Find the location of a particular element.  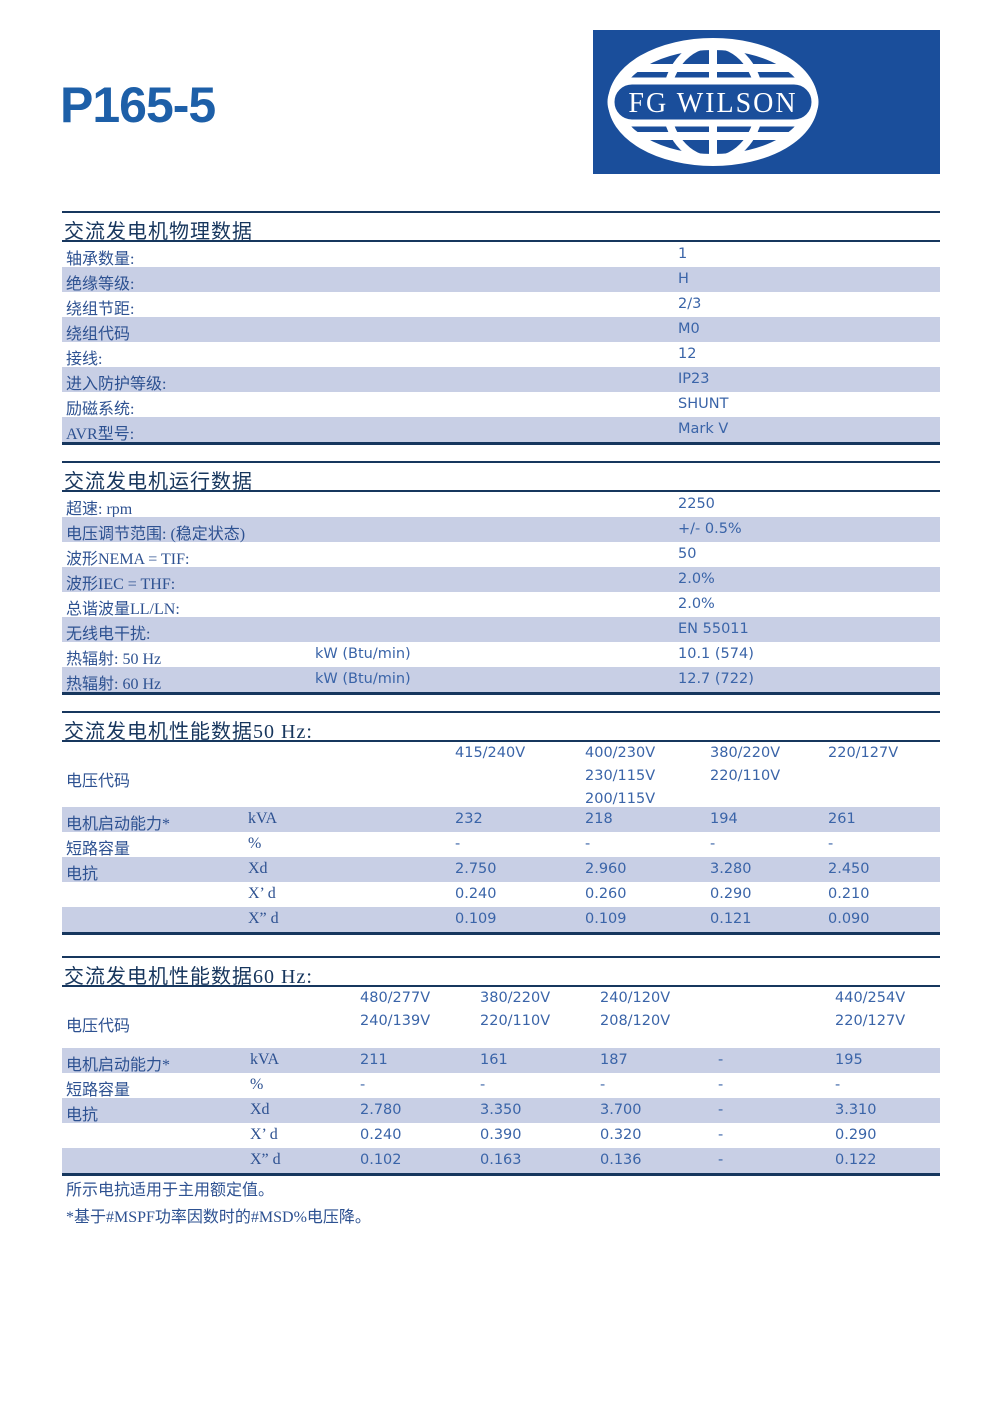

perf-value: 211 is located at coordinates (374, 1060).